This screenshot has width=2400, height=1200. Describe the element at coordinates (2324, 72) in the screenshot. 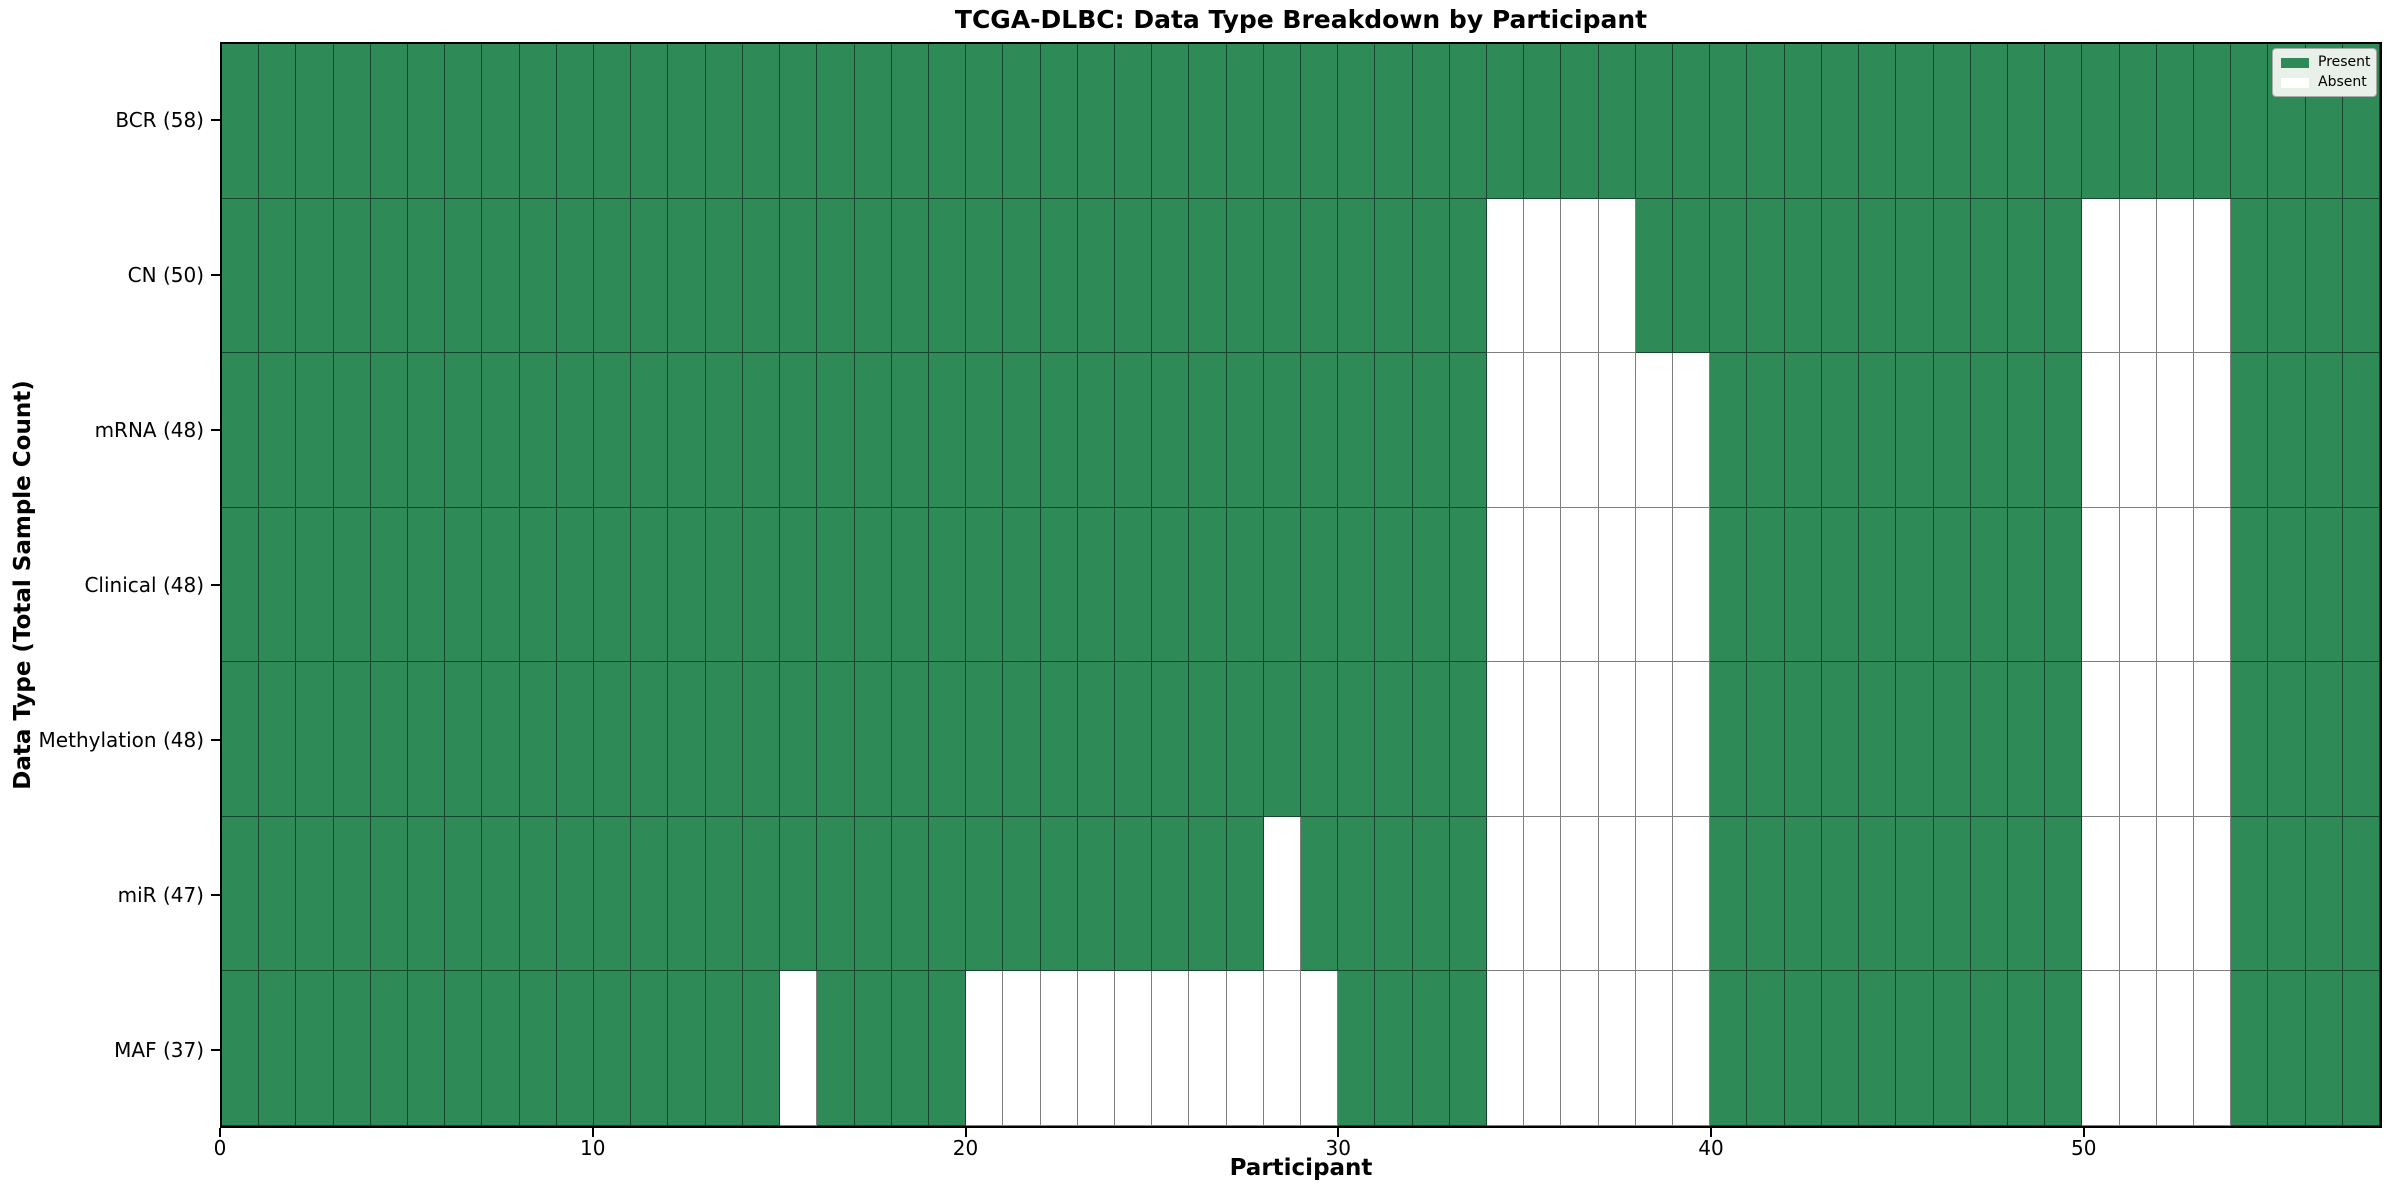

I see `legend: Present Absent` at that location.